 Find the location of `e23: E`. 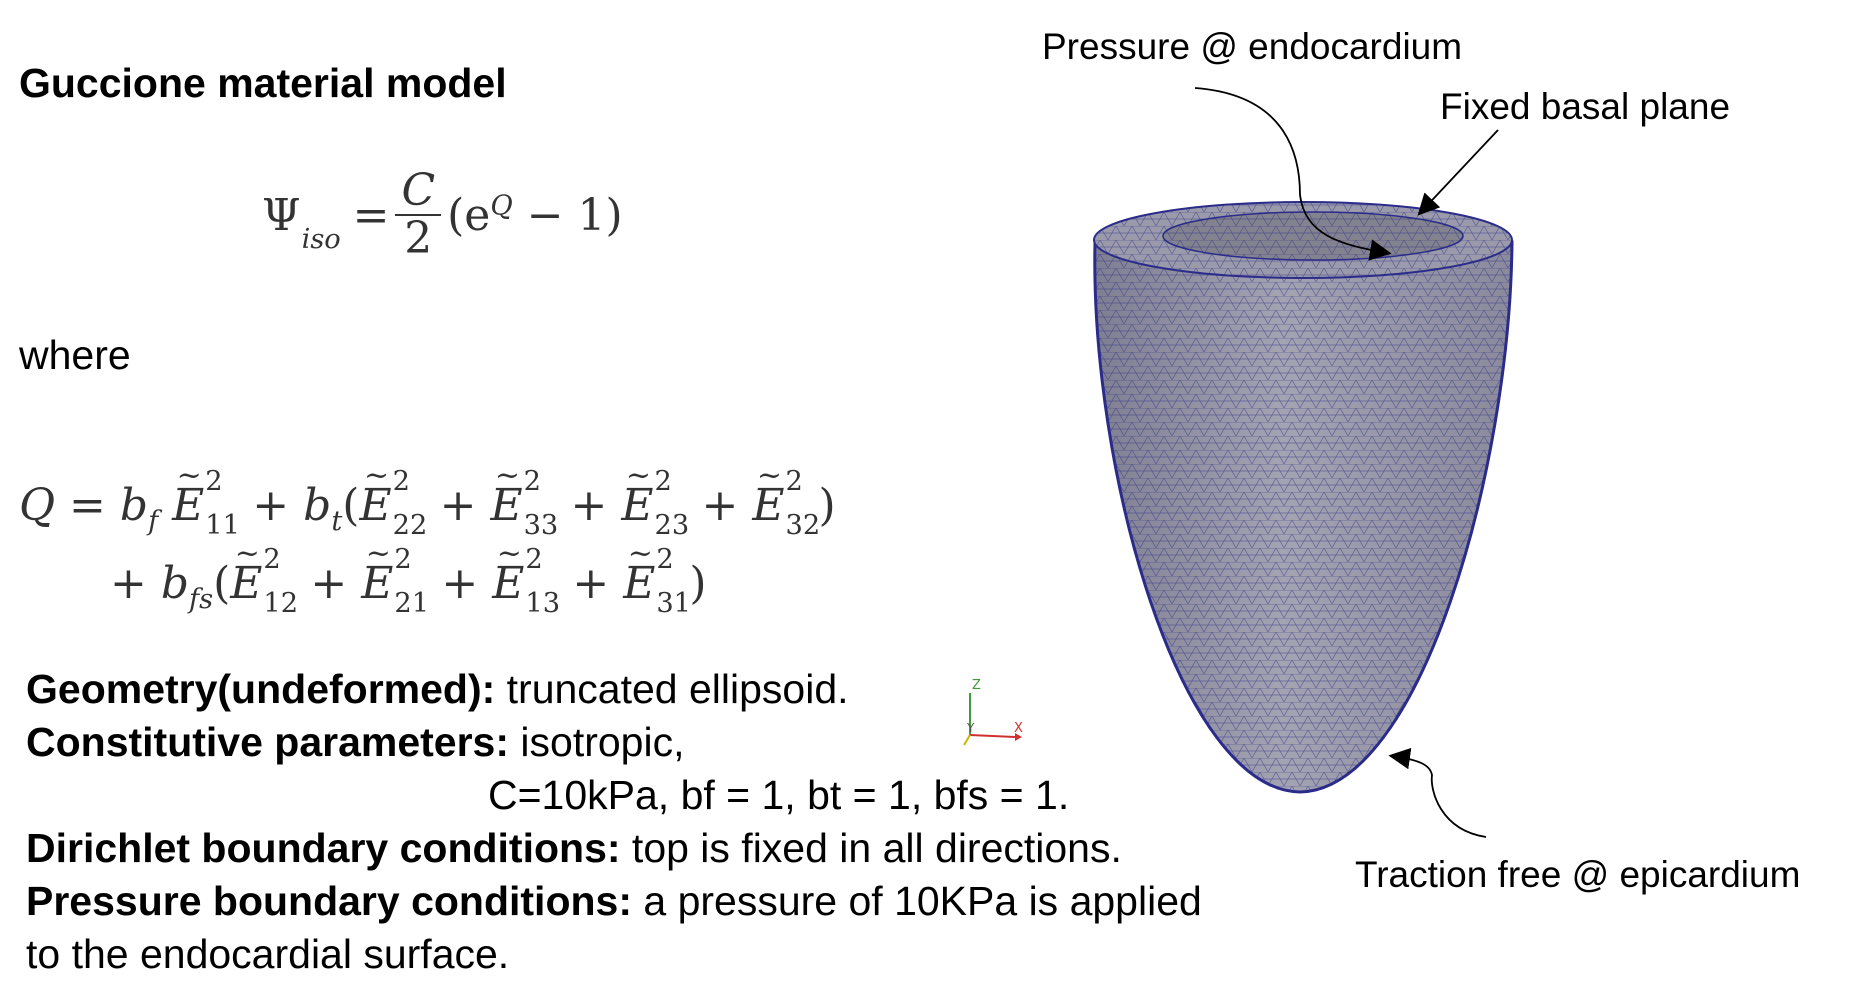

e23: E is located at coordinates (637, 494).